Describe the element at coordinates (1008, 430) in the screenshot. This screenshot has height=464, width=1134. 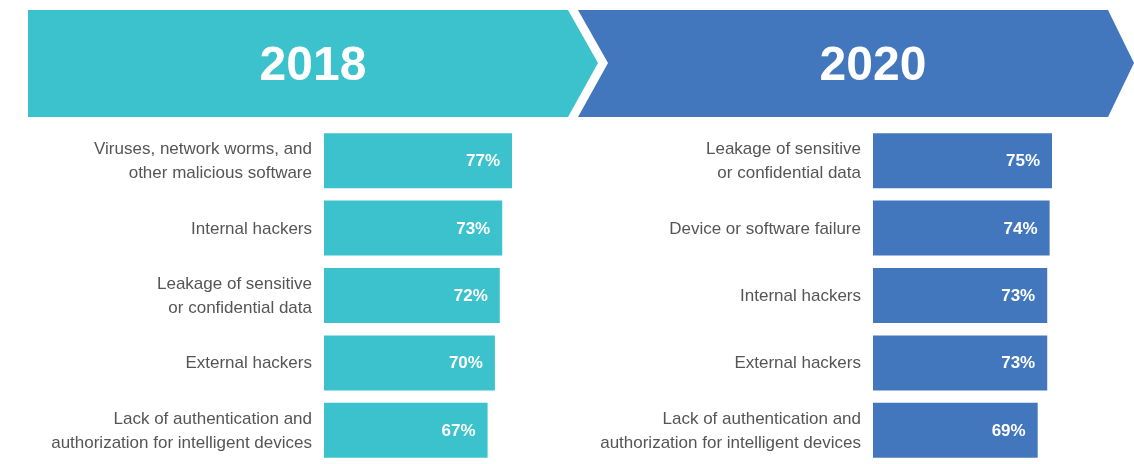
I see `data-label: 69%` at that location.